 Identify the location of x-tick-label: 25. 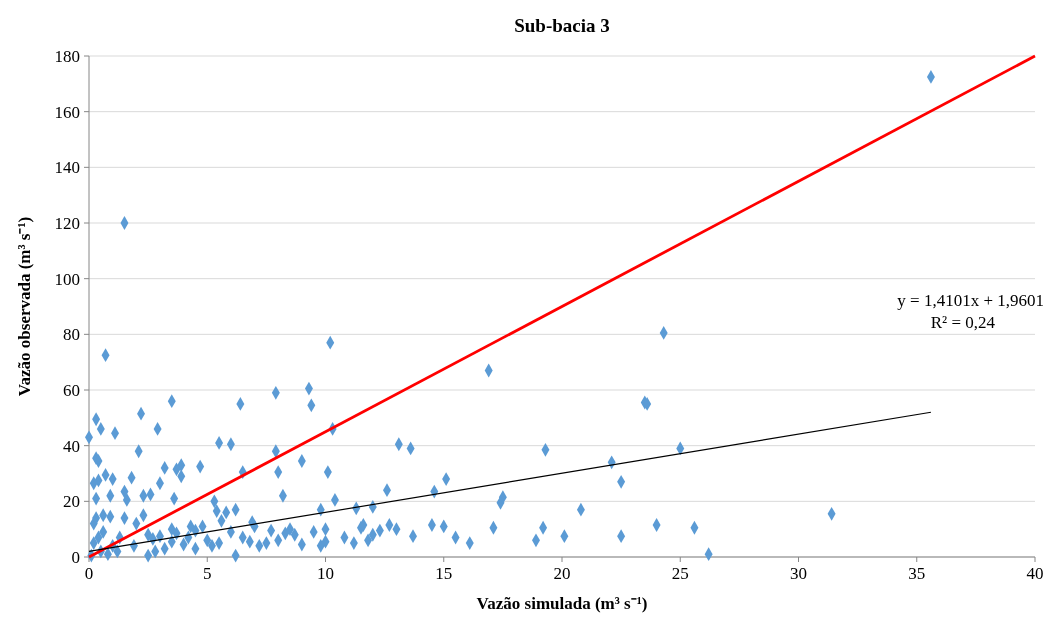
(680, 573).